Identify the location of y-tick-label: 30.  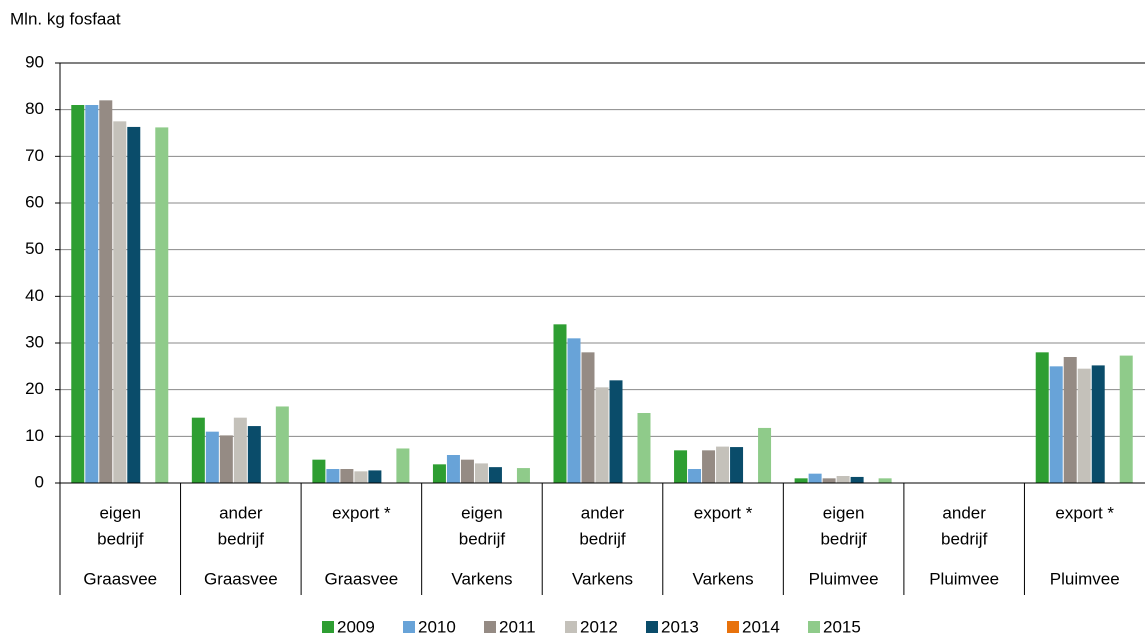
(34, 341).